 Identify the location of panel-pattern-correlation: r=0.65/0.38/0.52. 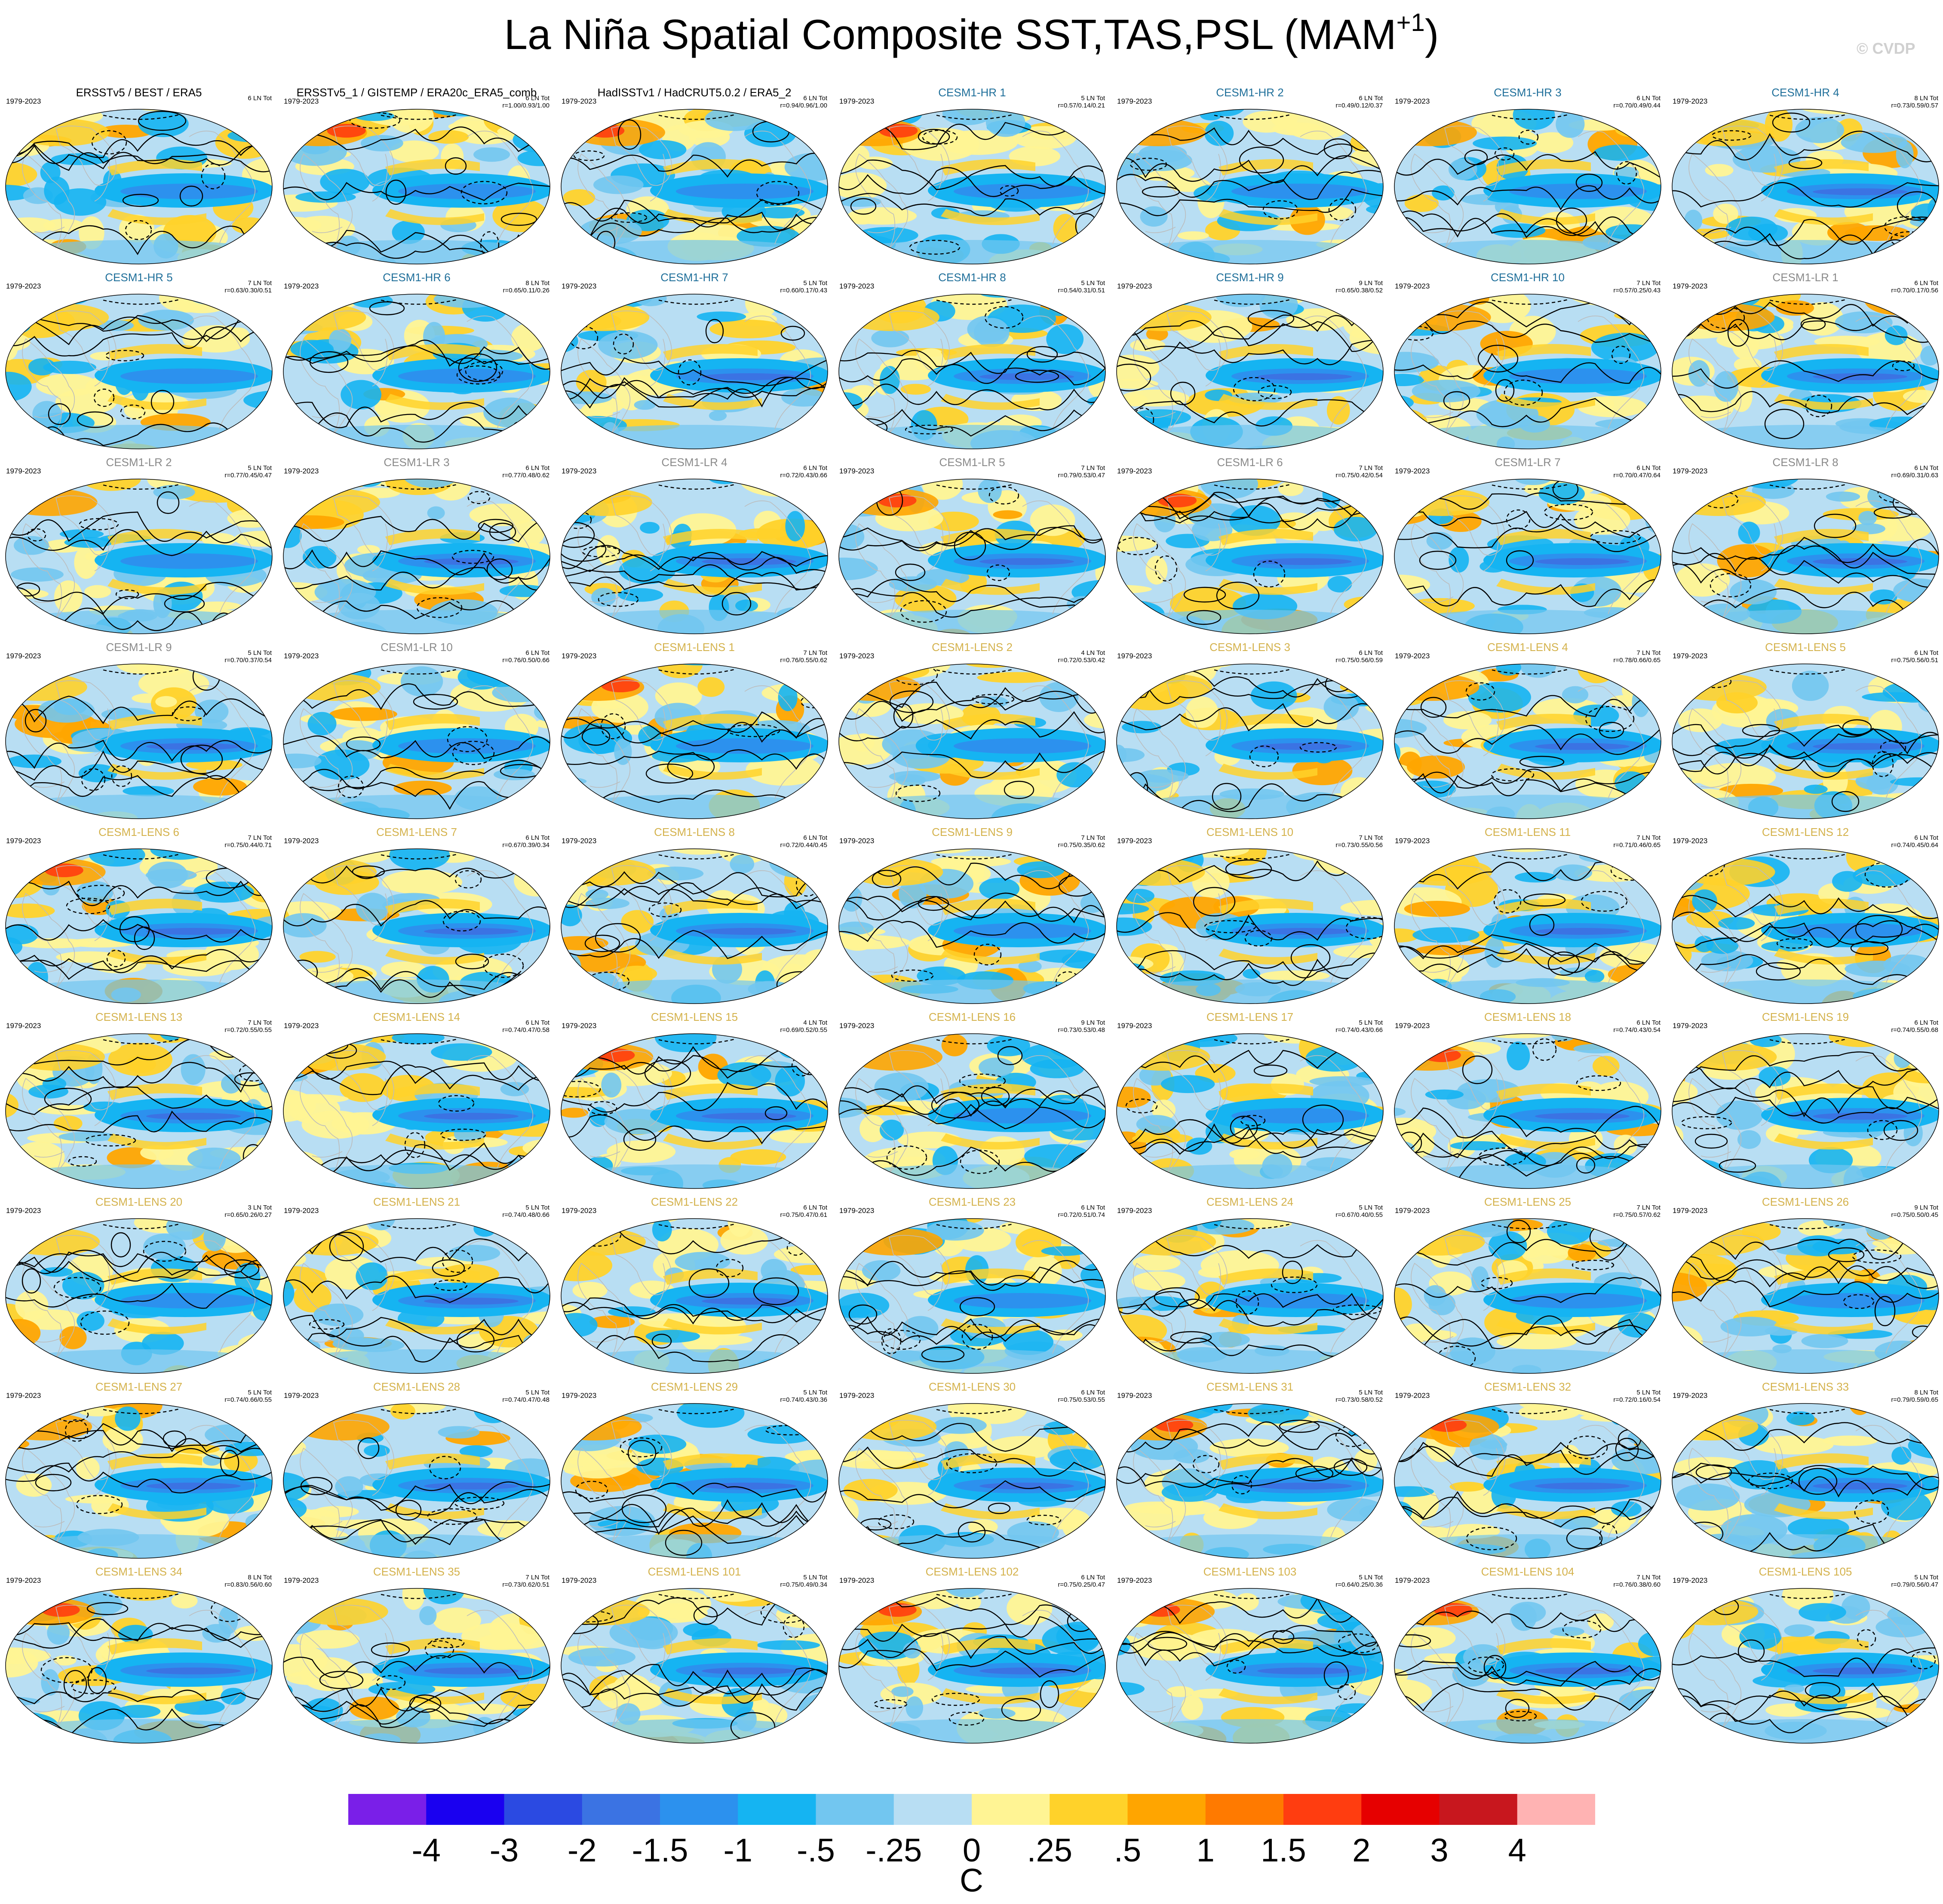
(1359, 291).